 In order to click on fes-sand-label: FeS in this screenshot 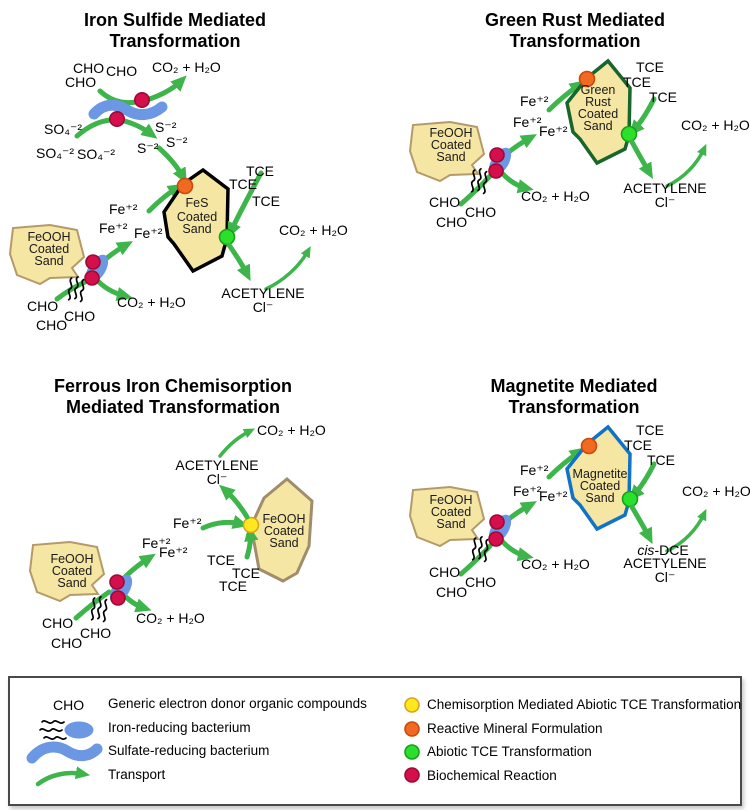, I will do `click(197, 203)`.